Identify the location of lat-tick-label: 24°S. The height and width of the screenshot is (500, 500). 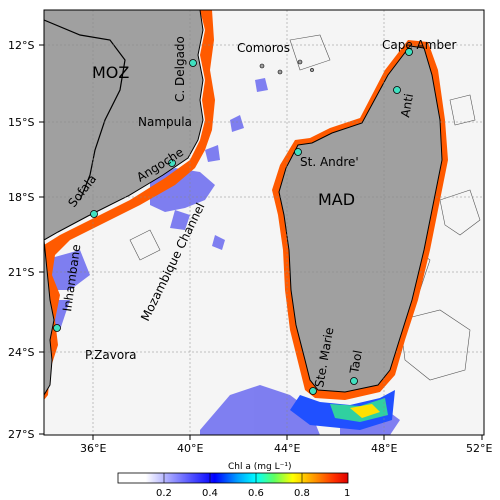
(21, 352).